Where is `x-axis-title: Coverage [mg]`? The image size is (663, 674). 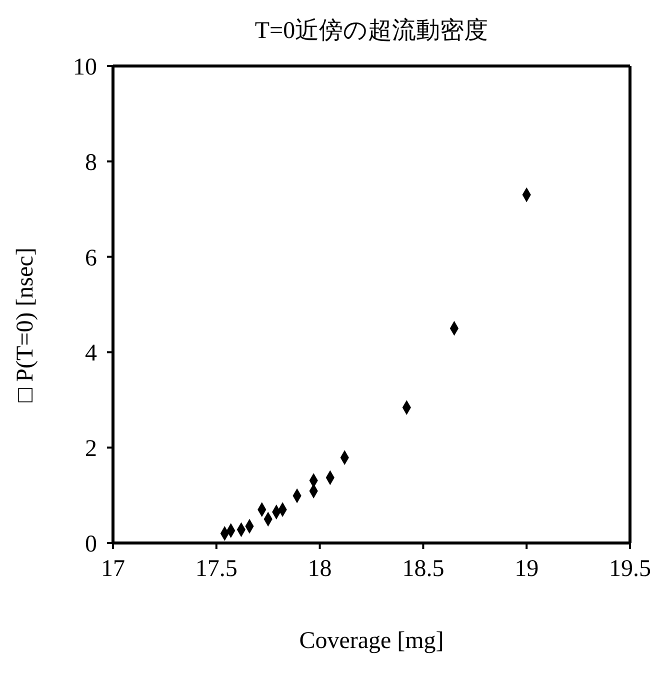
x-axis-title: Coverage [mg] is located at coordinates (371, 641).